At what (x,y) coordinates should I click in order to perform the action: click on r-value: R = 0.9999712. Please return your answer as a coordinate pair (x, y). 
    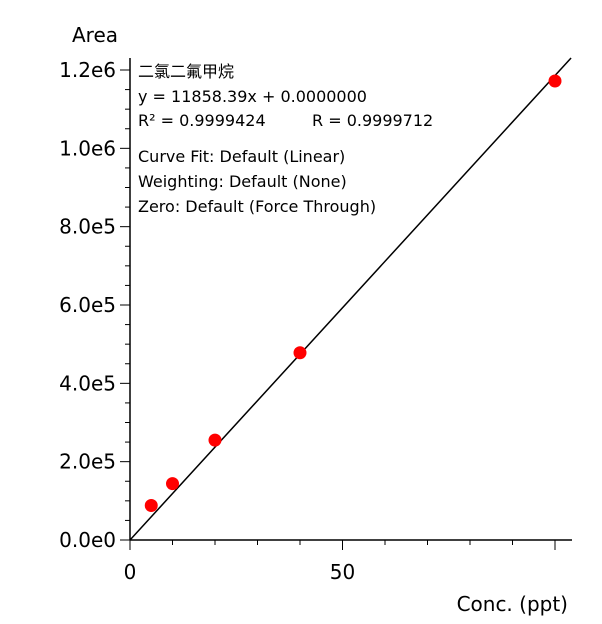
    Looking at the image, I should click on (372, 120).